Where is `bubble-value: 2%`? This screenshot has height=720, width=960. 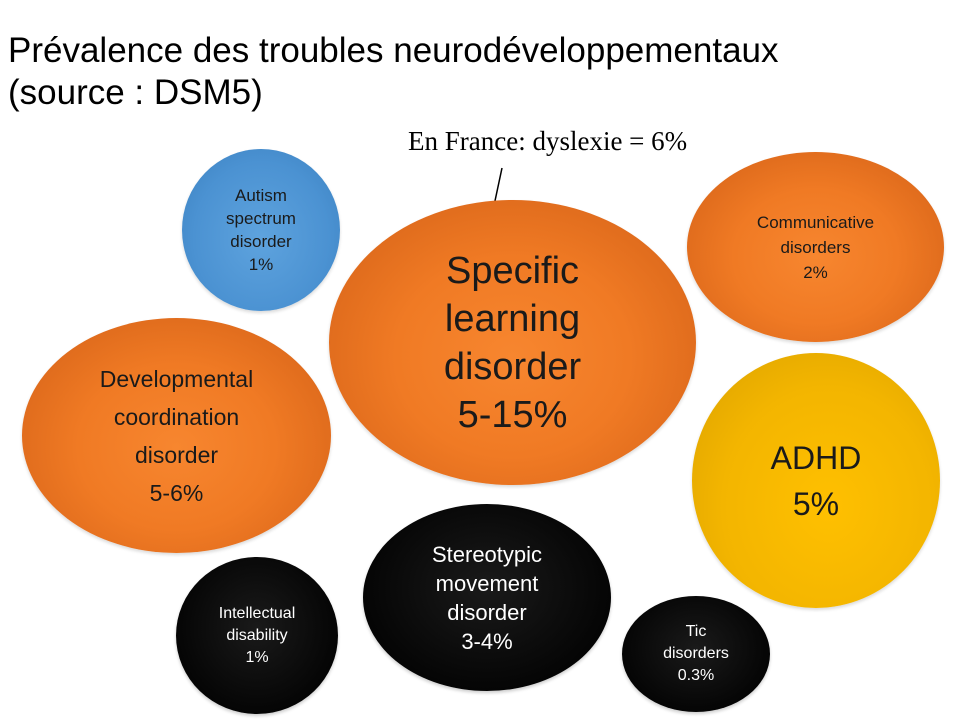
bubble-value: 2% is located at coordinates (815, 272).